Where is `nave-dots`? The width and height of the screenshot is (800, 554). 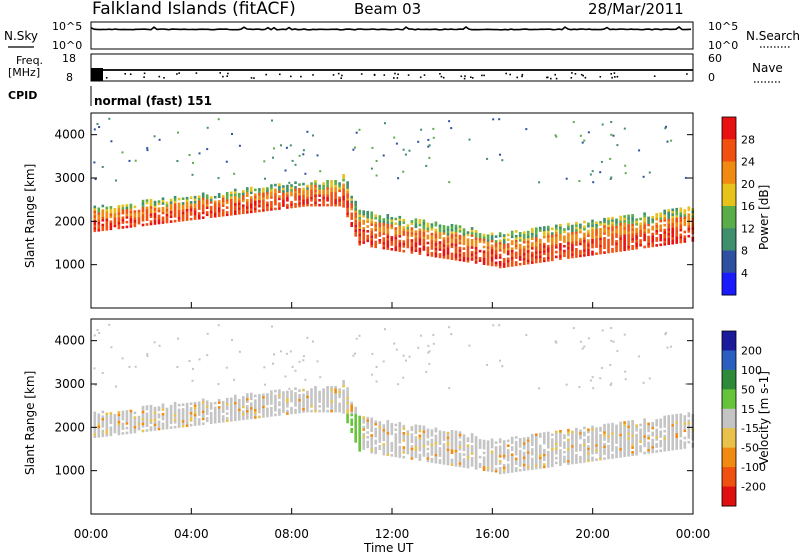 nave-dots is located at coordinates (396, 76).